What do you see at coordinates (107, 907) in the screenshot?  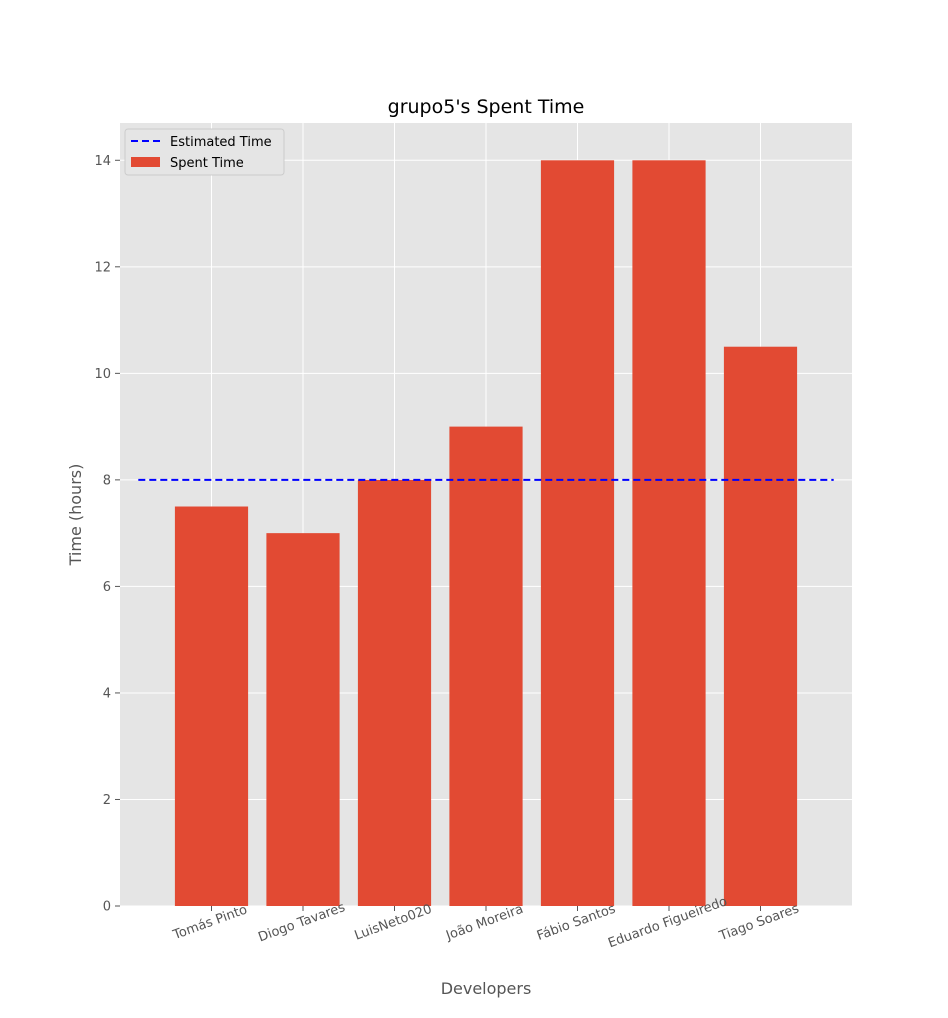 I see `y-tick-label: 0` at bounding box center [107, 907].